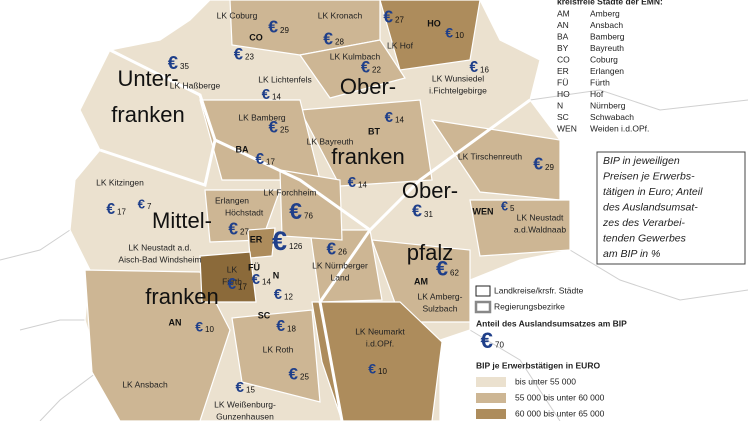 The image size is (748, 421). Describe the element at coordinates (249, 57) in the screenshot. I see `share-value: 23` at that location.